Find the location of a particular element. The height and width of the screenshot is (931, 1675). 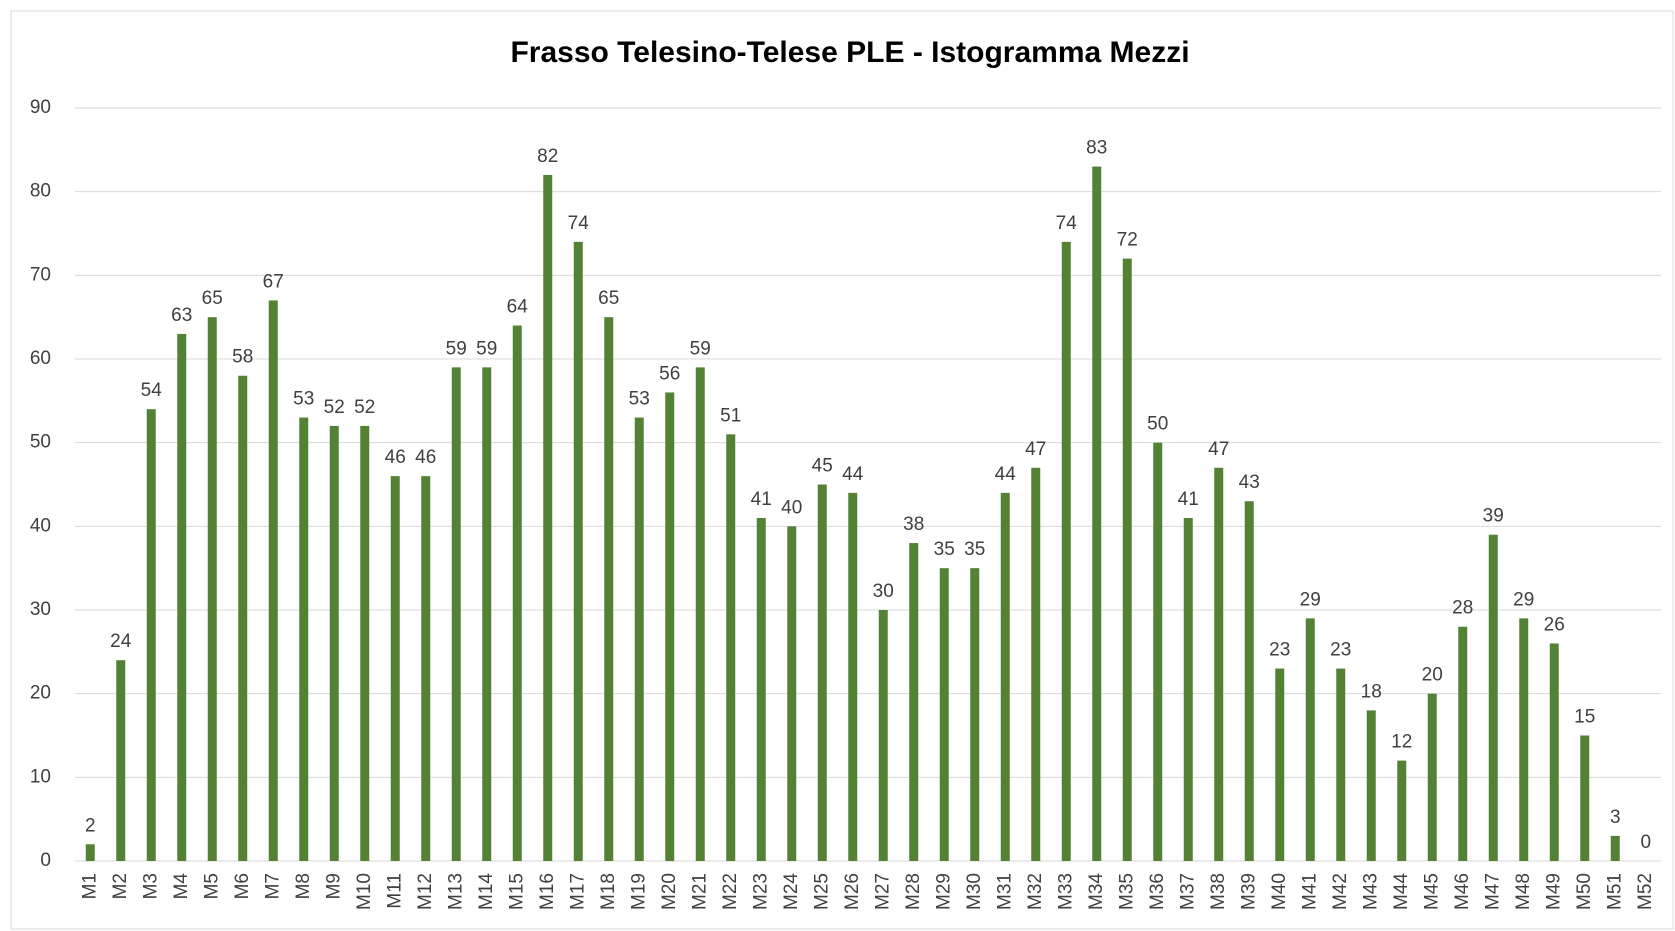

x-tick-label: M47 is located at coordinates (1492, 891).